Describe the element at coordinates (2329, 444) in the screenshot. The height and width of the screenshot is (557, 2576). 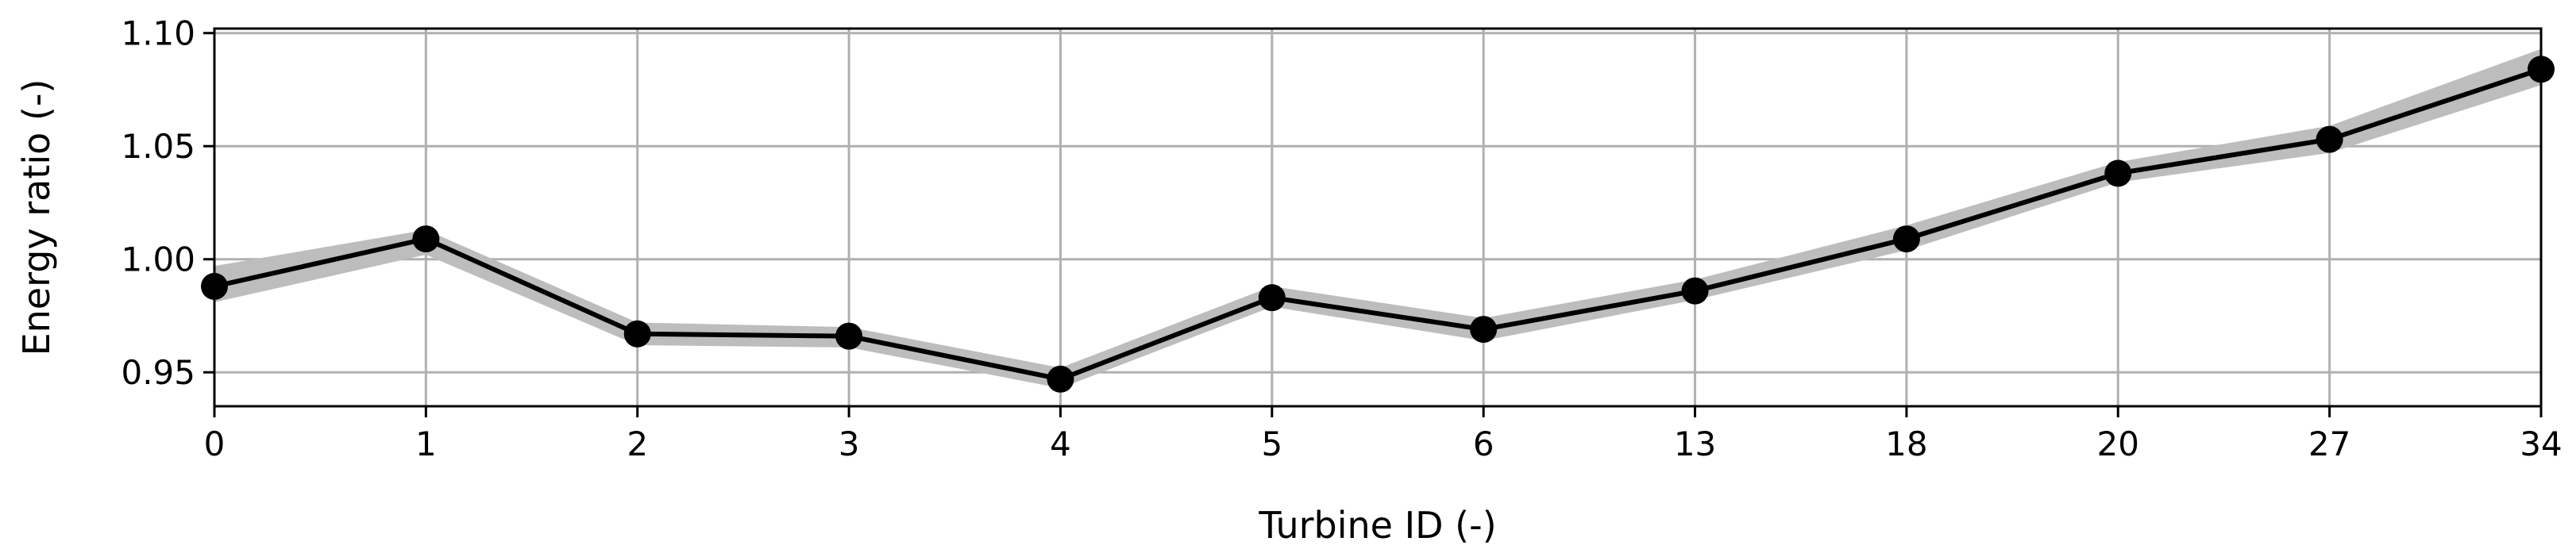
I see `x-tick-label: 27` at that location.